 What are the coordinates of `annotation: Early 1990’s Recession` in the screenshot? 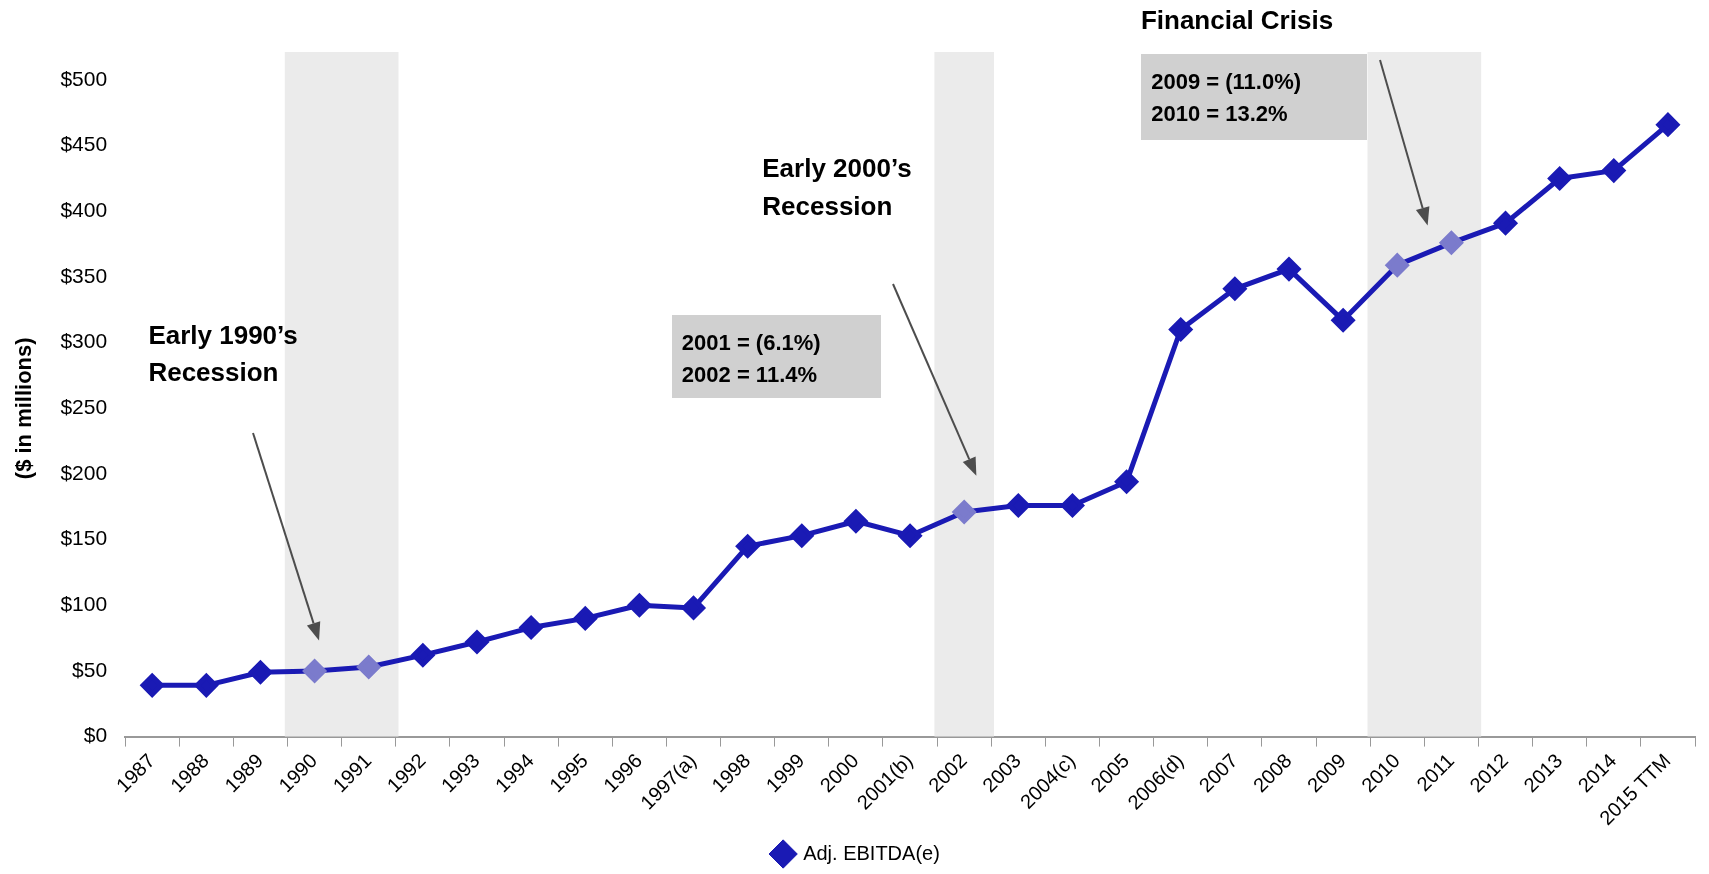 It's located at (223, 354).